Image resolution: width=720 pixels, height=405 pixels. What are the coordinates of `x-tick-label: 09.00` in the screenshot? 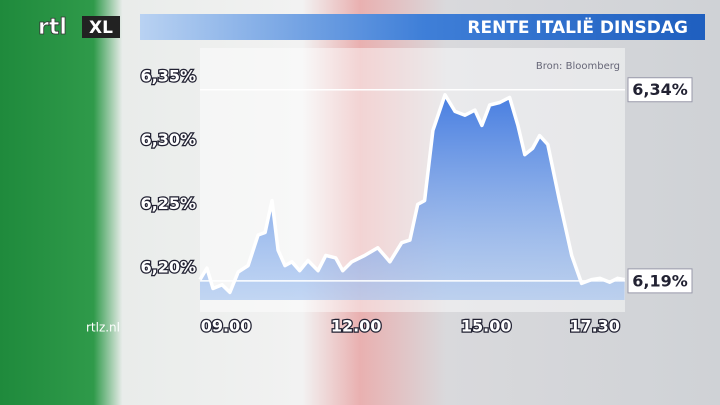 It's located at (226, 326).